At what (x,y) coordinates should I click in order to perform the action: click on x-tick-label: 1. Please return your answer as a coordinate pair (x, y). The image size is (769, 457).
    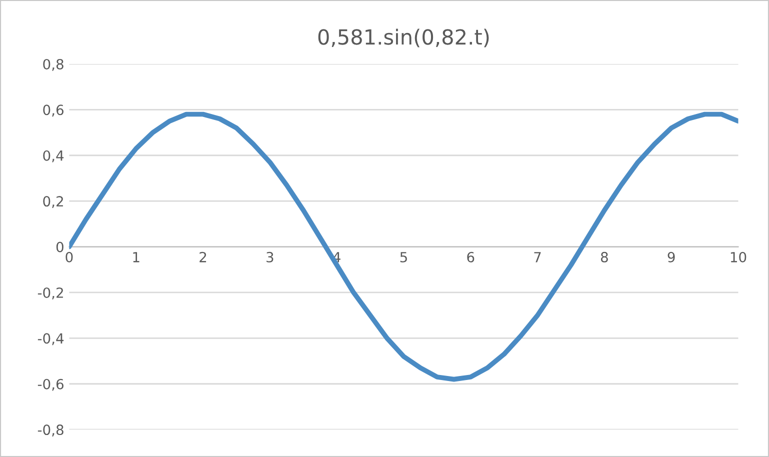
    Looking at the image, I should click on (136, 257).